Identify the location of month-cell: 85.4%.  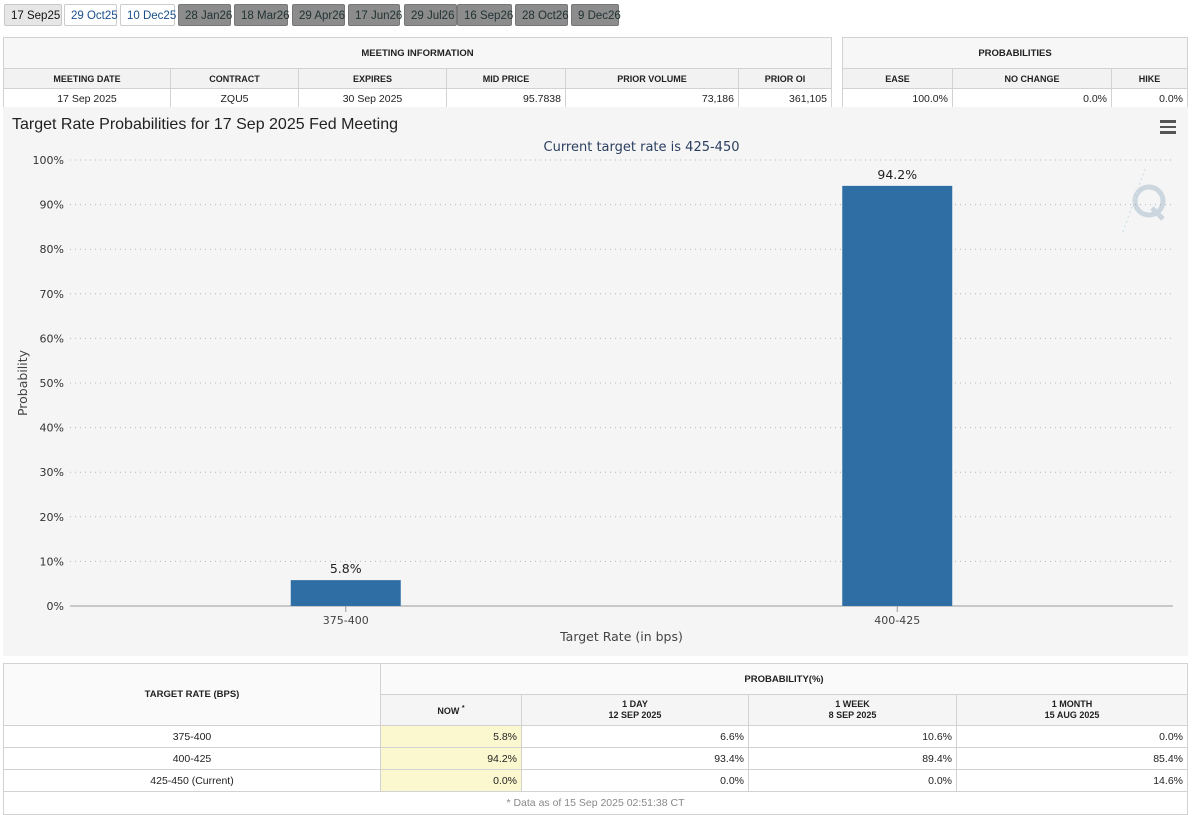
(1072, 758).